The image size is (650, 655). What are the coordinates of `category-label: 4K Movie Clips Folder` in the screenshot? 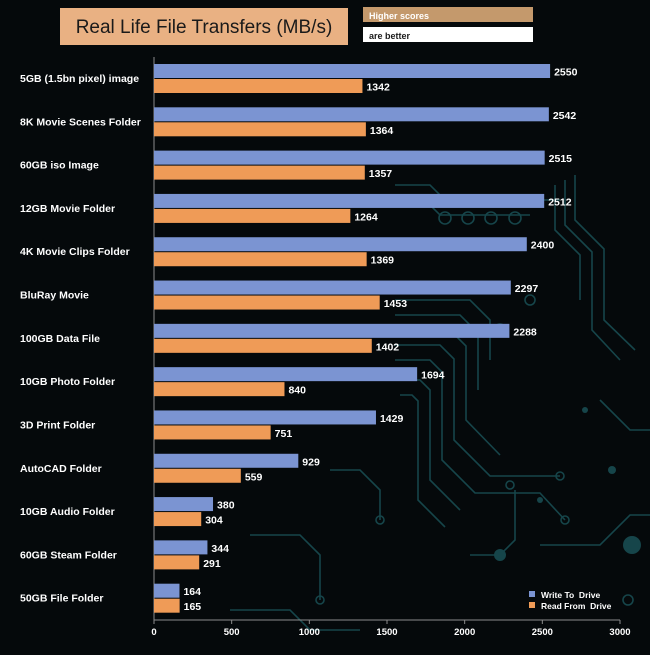 It's located at (75, 252).